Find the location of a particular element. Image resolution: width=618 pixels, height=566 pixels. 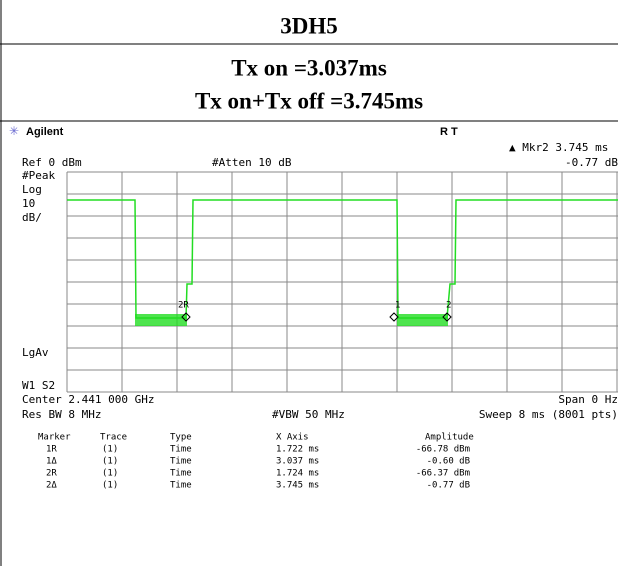

table-cell: 2R is located at coordinates (51, 474).